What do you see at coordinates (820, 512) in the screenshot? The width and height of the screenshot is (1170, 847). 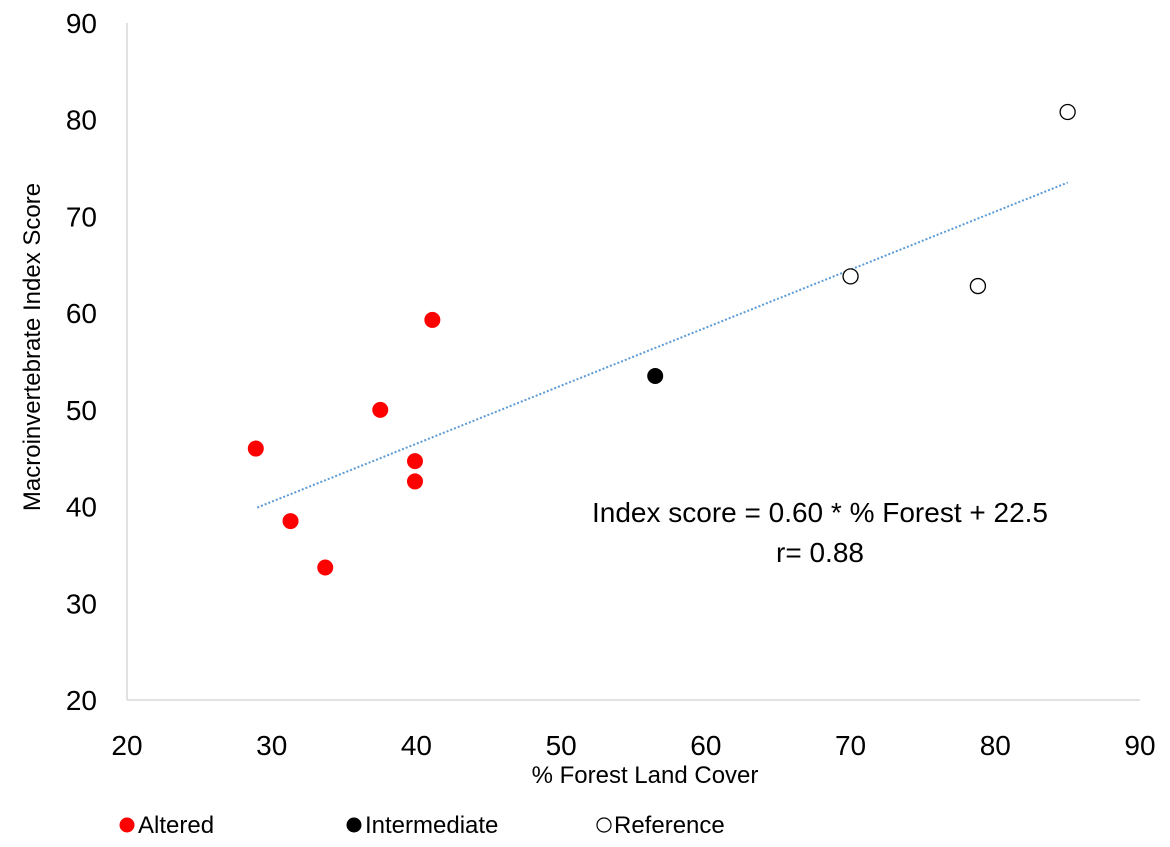 I see `regression-equation-label: Index score = 0.60 * % Forest + 22.5` at bounding box center [820, 512].